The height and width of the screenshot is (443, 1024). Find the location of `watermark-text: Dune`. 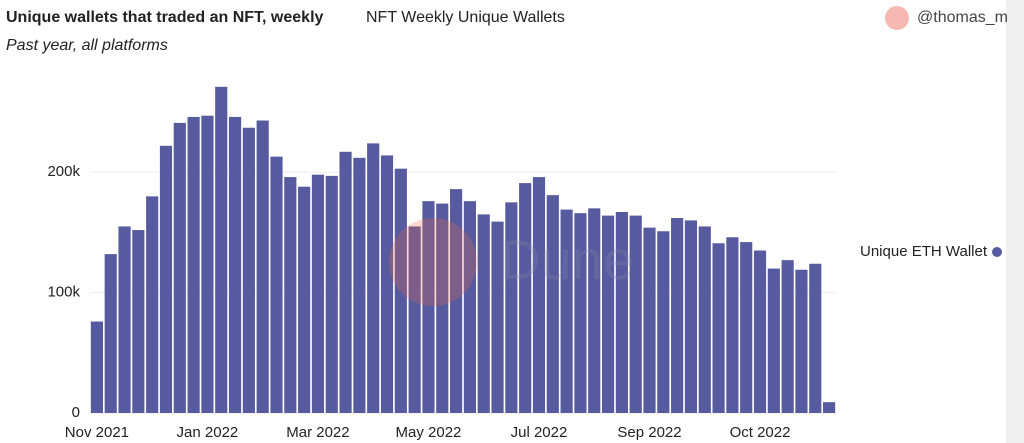

watermark-text: Dune is located at coordinates (567, 259).